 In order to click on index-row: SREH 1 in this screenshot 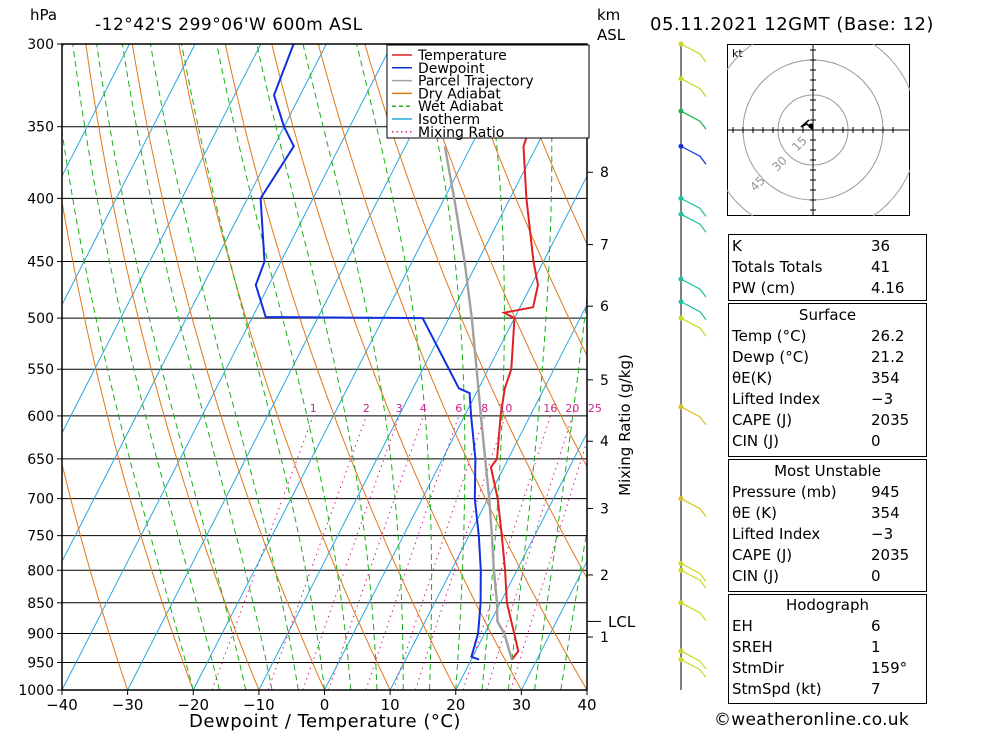, I will do `click(827, 647)`.